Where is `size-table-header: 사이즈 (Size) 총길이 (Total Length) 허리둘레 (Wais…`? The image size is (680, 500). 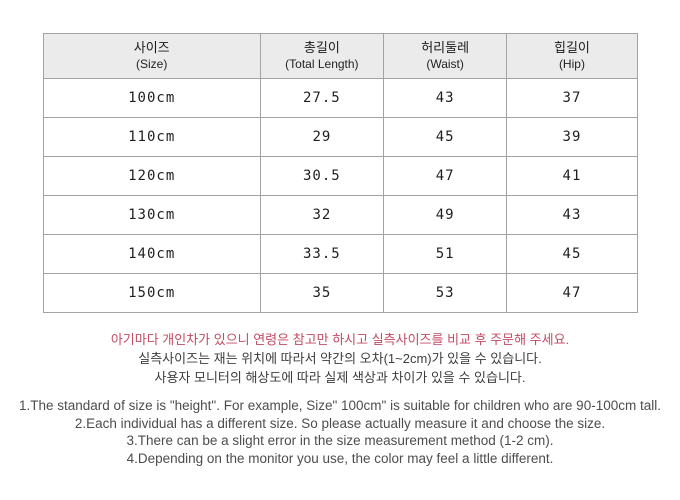 size-table-header: 사이즈 (Size) 총길이 (Total Length) 허리둘레 (Wais… is located at coordinates (340, 56).